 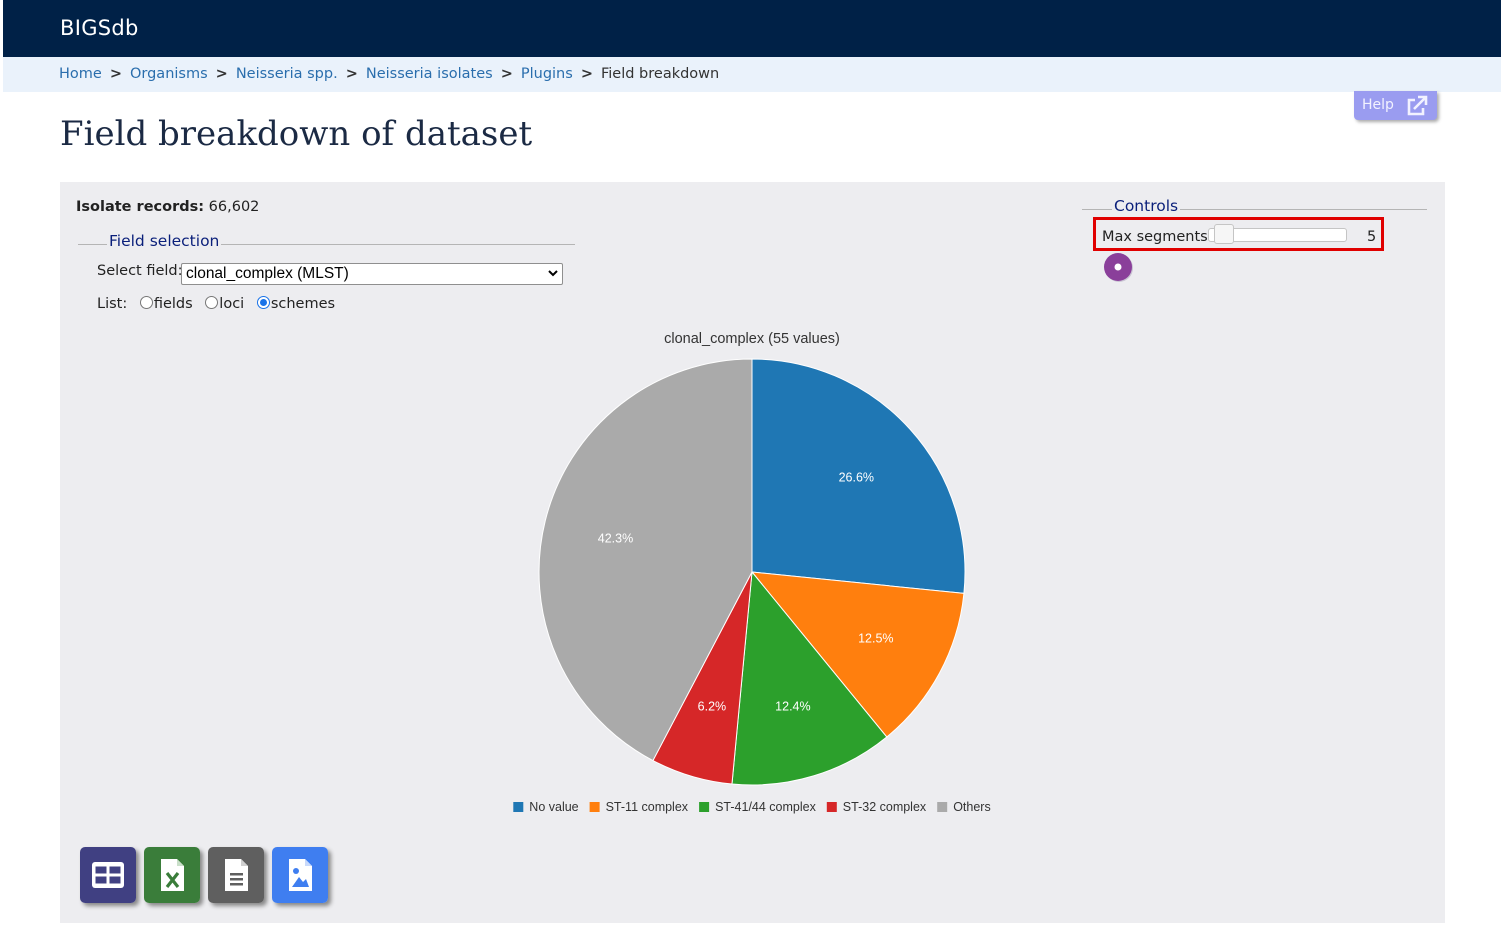 I want to click on text-file-icon, so click(x=236, y=875).